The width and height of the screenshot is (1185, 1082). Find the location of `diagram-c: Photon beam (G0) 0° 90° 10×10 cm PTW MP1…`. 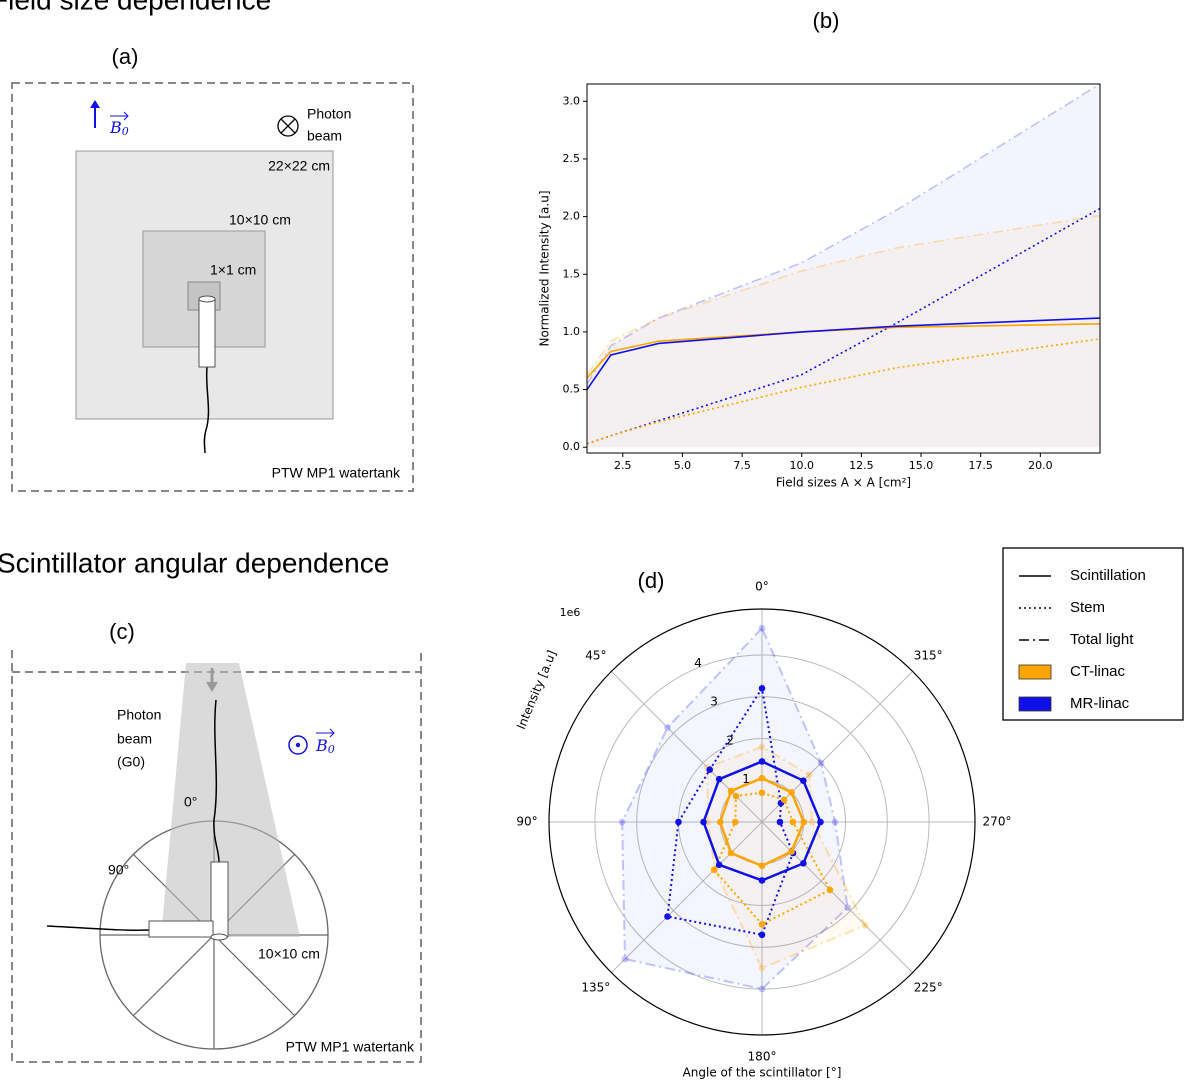

diagram-c: Photon beam (G0) 0° 90° 10×10 cm PTW MP1… is located at coordinates (216, 856).